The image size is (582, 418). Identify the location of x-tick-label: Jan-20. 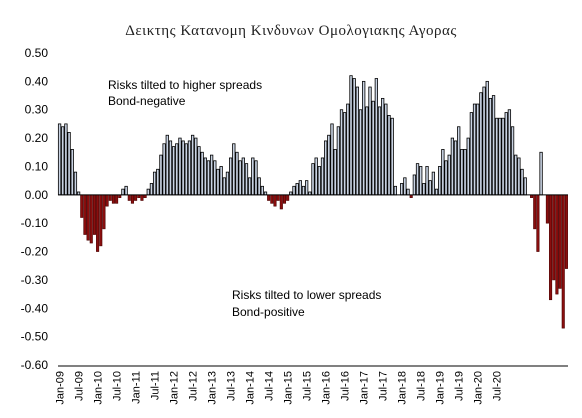
(479, 388).